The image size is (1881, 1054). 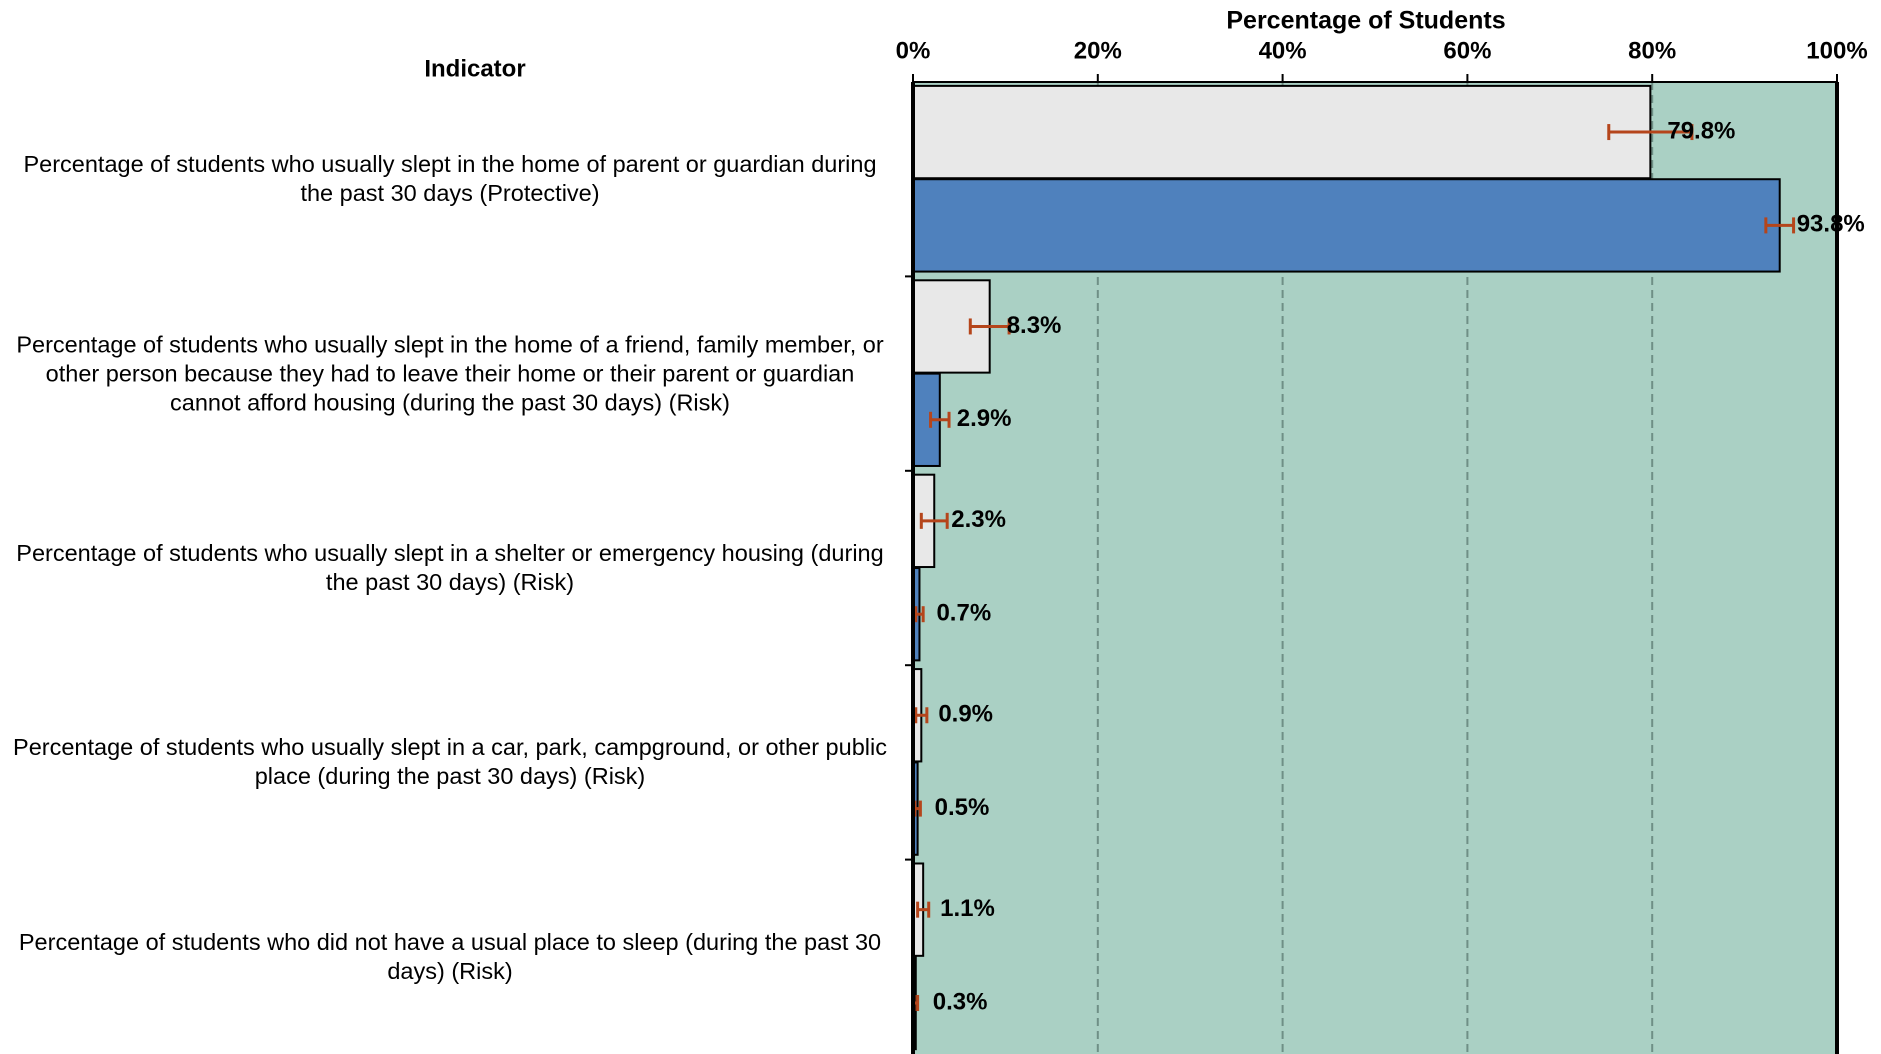 What do you see at coordinates (474, 68) in the screenshot?
I see `column-header: Indicator` at bounding box center [474, 68].